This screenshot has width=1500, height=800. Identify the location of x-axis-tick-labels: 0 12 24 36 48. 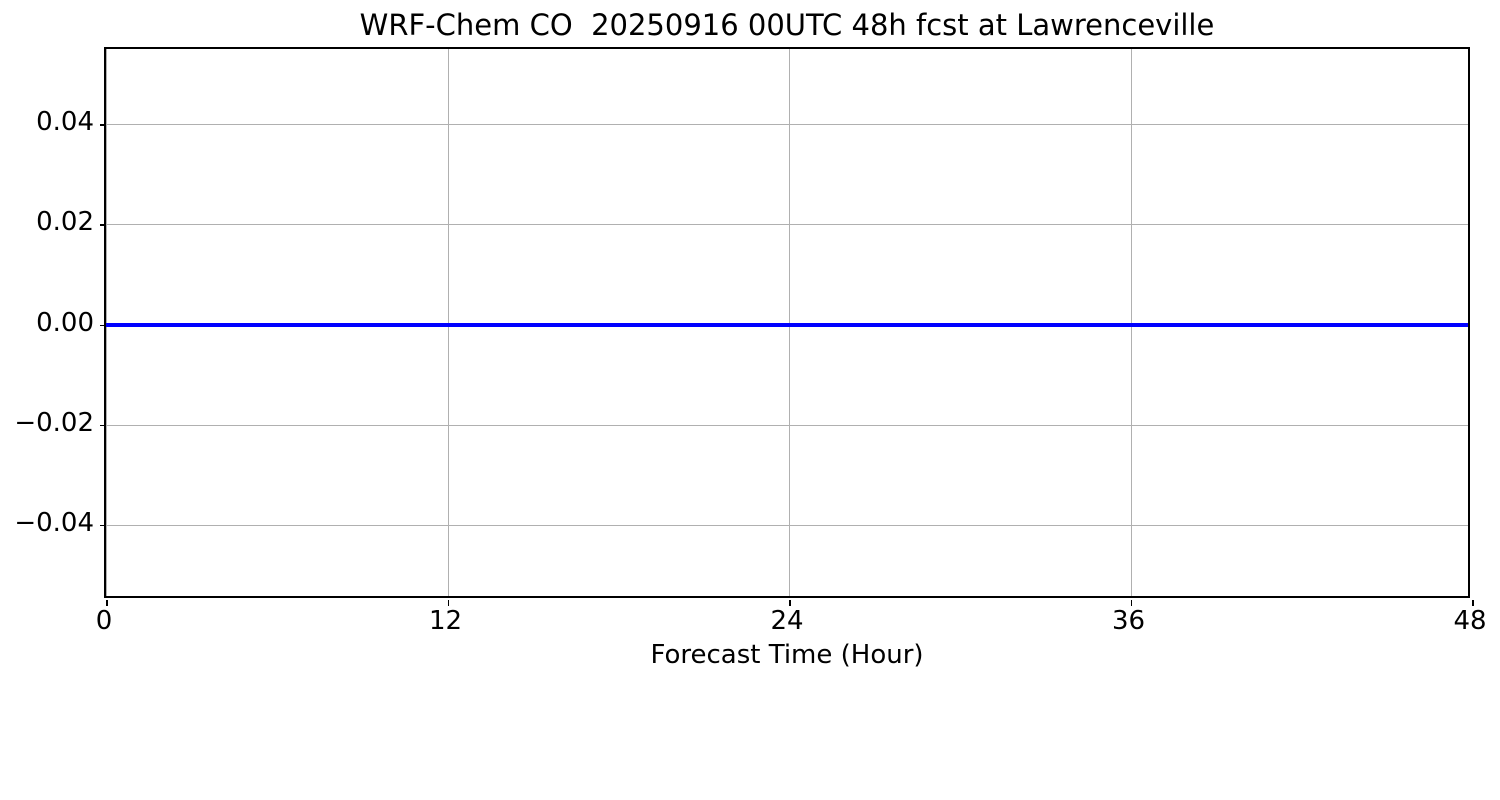
(791, 618).